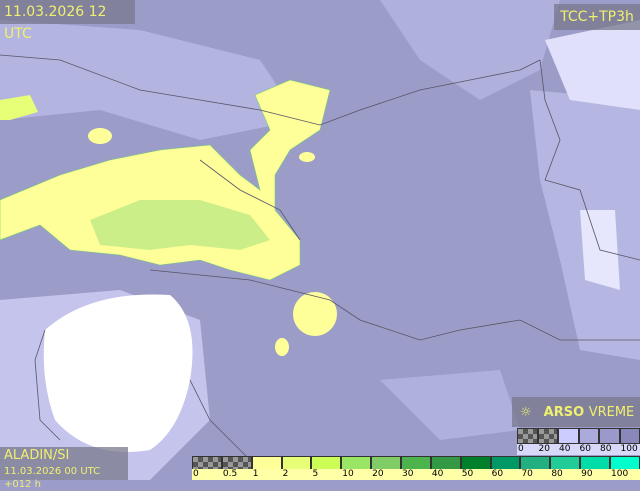 This screenshot has height=491, width=640. Describe the element at coordinates (356, 474) in the screenshot. I see `legend-tick: 10` at that location.